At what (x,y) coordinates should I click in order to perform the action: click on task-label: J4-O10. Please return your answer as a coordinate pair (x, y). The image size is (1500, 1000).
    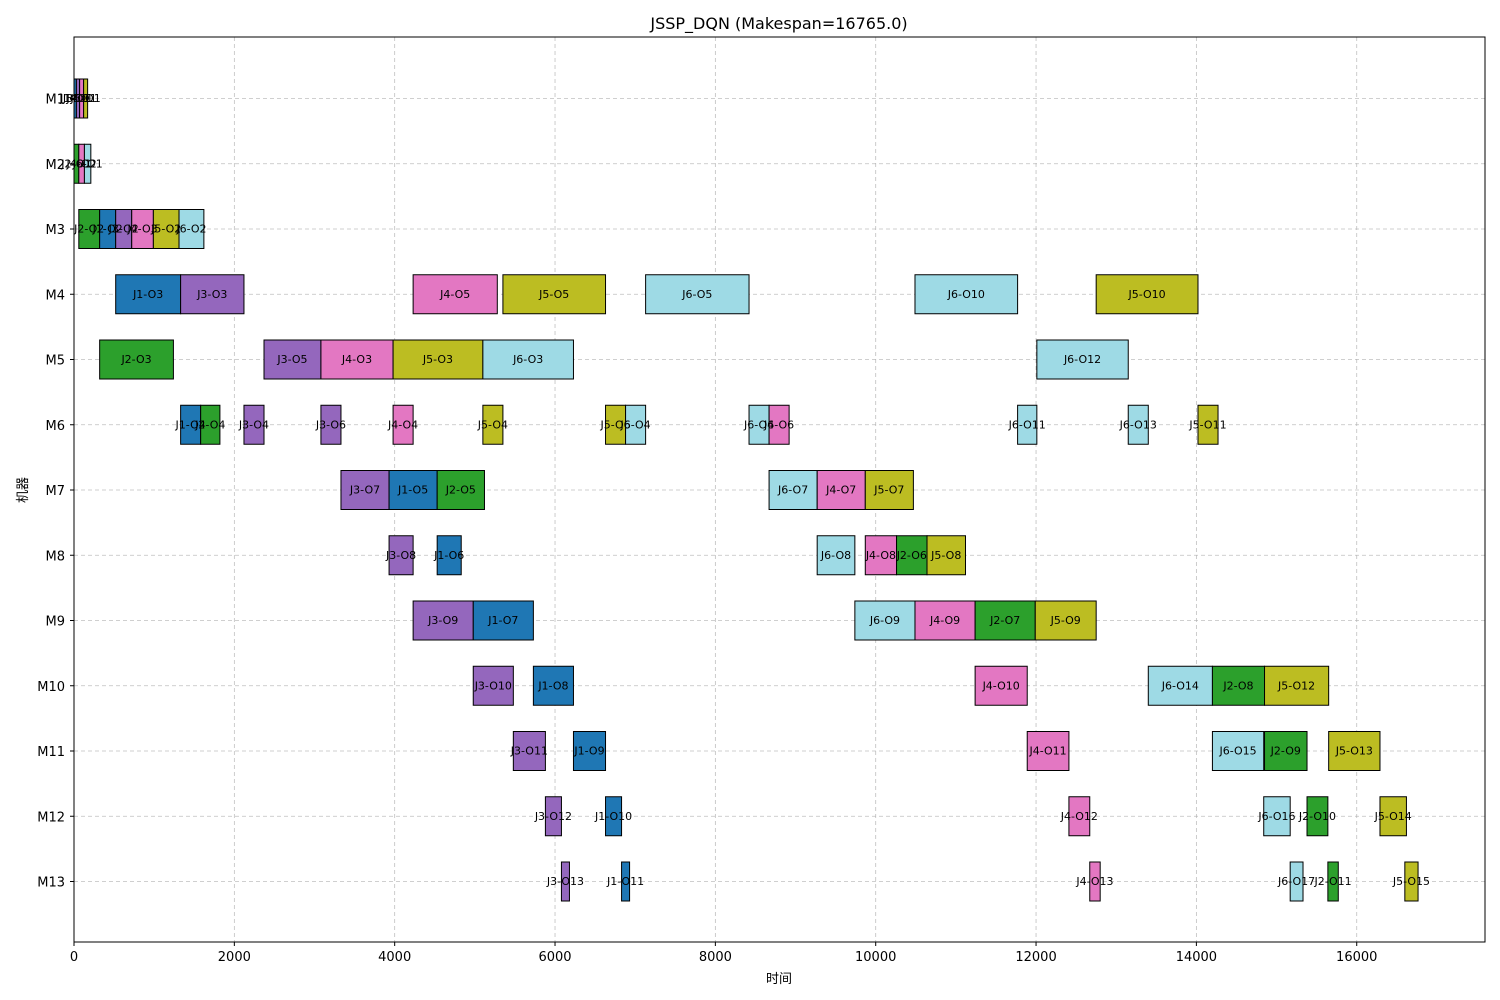
    Looking at the image, I should click on (1001, 685).